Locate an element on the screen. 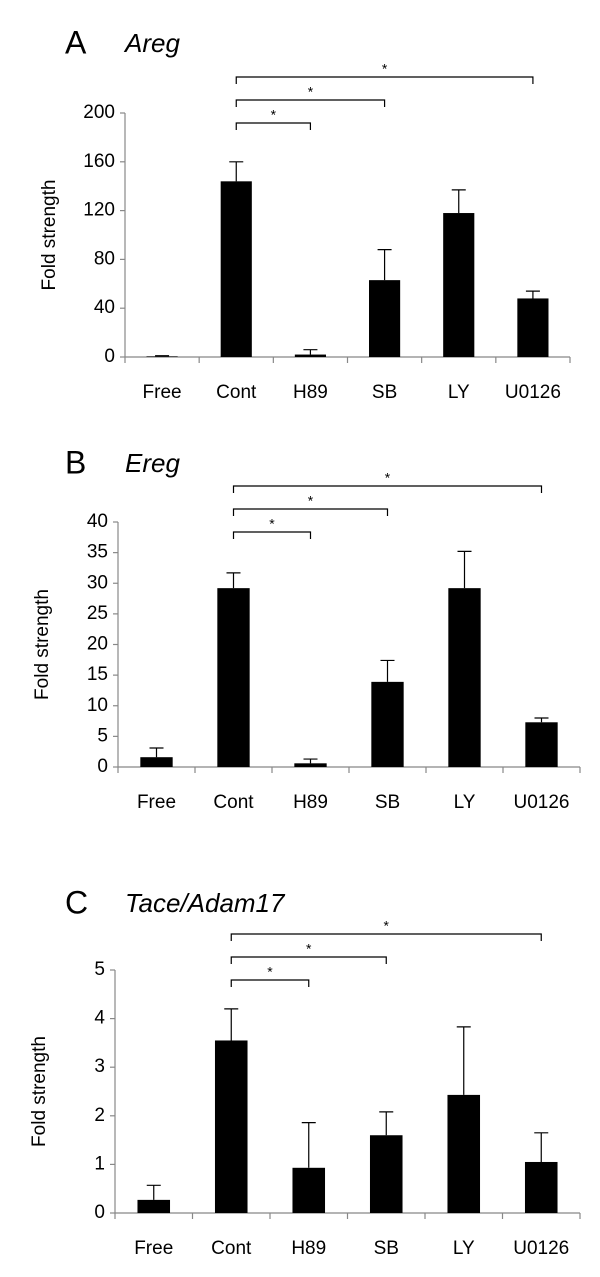 Image resolution: width=600 pixels, height=1277 pixels. chart-title: Areg is located at coordinates (151, 43).